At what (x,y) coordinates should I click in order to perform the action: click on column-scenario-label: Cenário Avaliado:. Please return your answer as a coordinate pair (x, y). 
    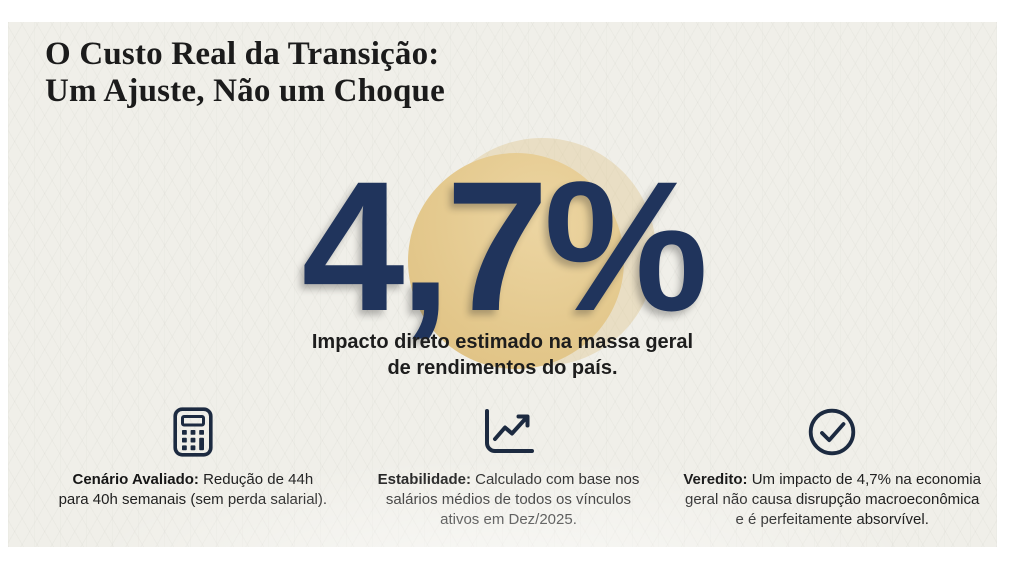
    Looking at the image, I should click on (135, 479).